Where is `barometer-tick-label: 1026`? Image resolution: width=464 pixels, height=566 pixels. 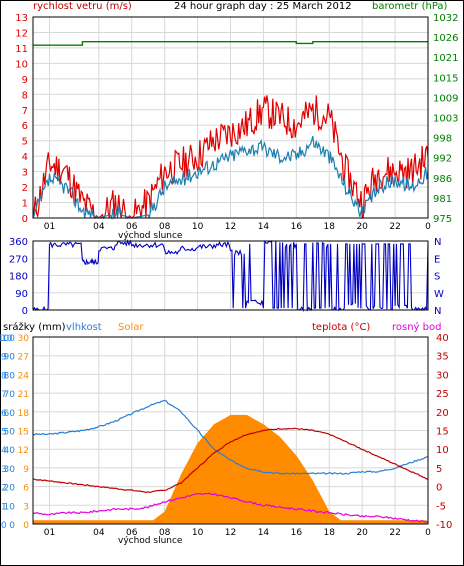
barometer-tick-label: 1026 is located at coordinates (445, 38).